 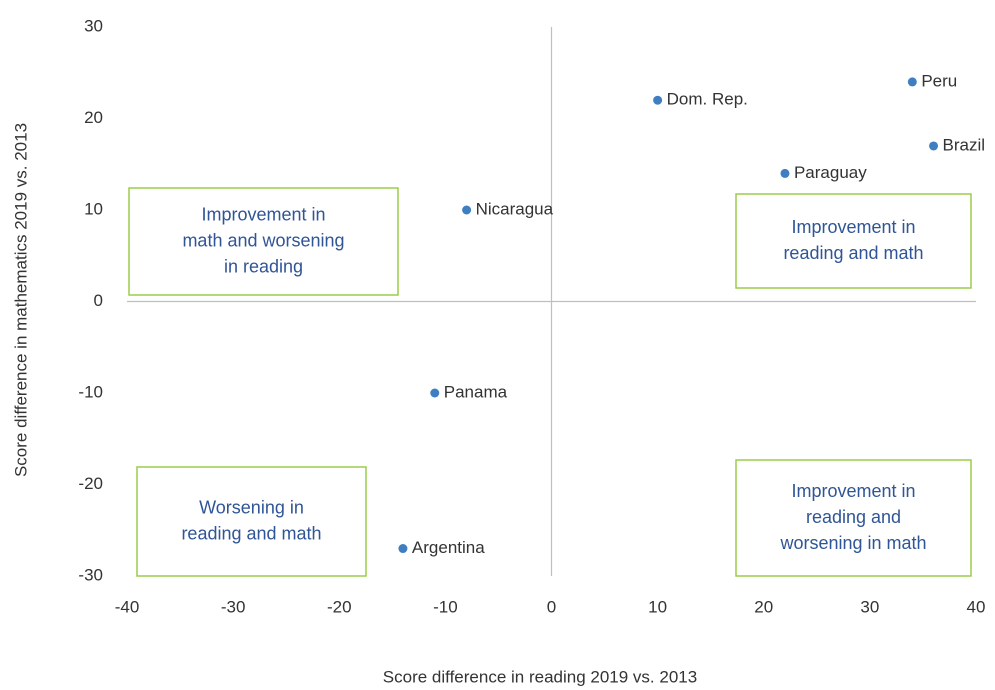 I want to click on x-tick-label: 10, so click(x=657, y=606).